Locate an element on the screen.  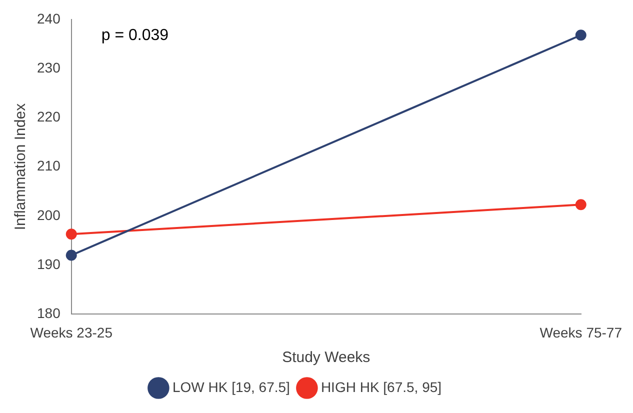
legend-label: LOW HK [19, 67.5] is located at coordinates (231, 386).